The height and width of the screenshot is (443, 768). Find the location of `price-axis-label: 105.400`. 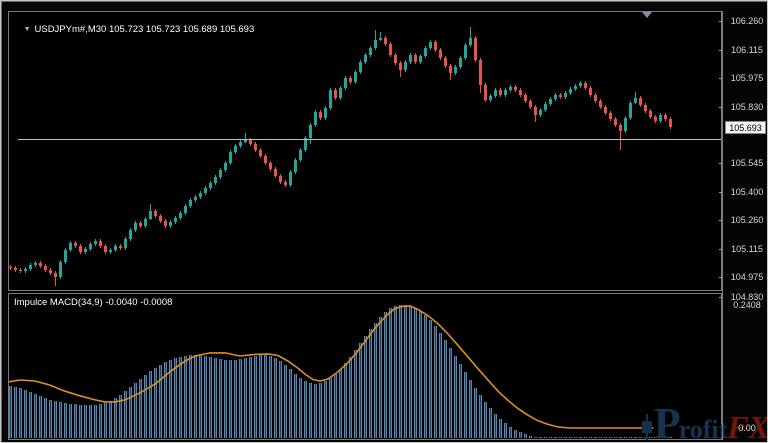

price-axis-label: 105.400 is located at coordinates (747, 192).